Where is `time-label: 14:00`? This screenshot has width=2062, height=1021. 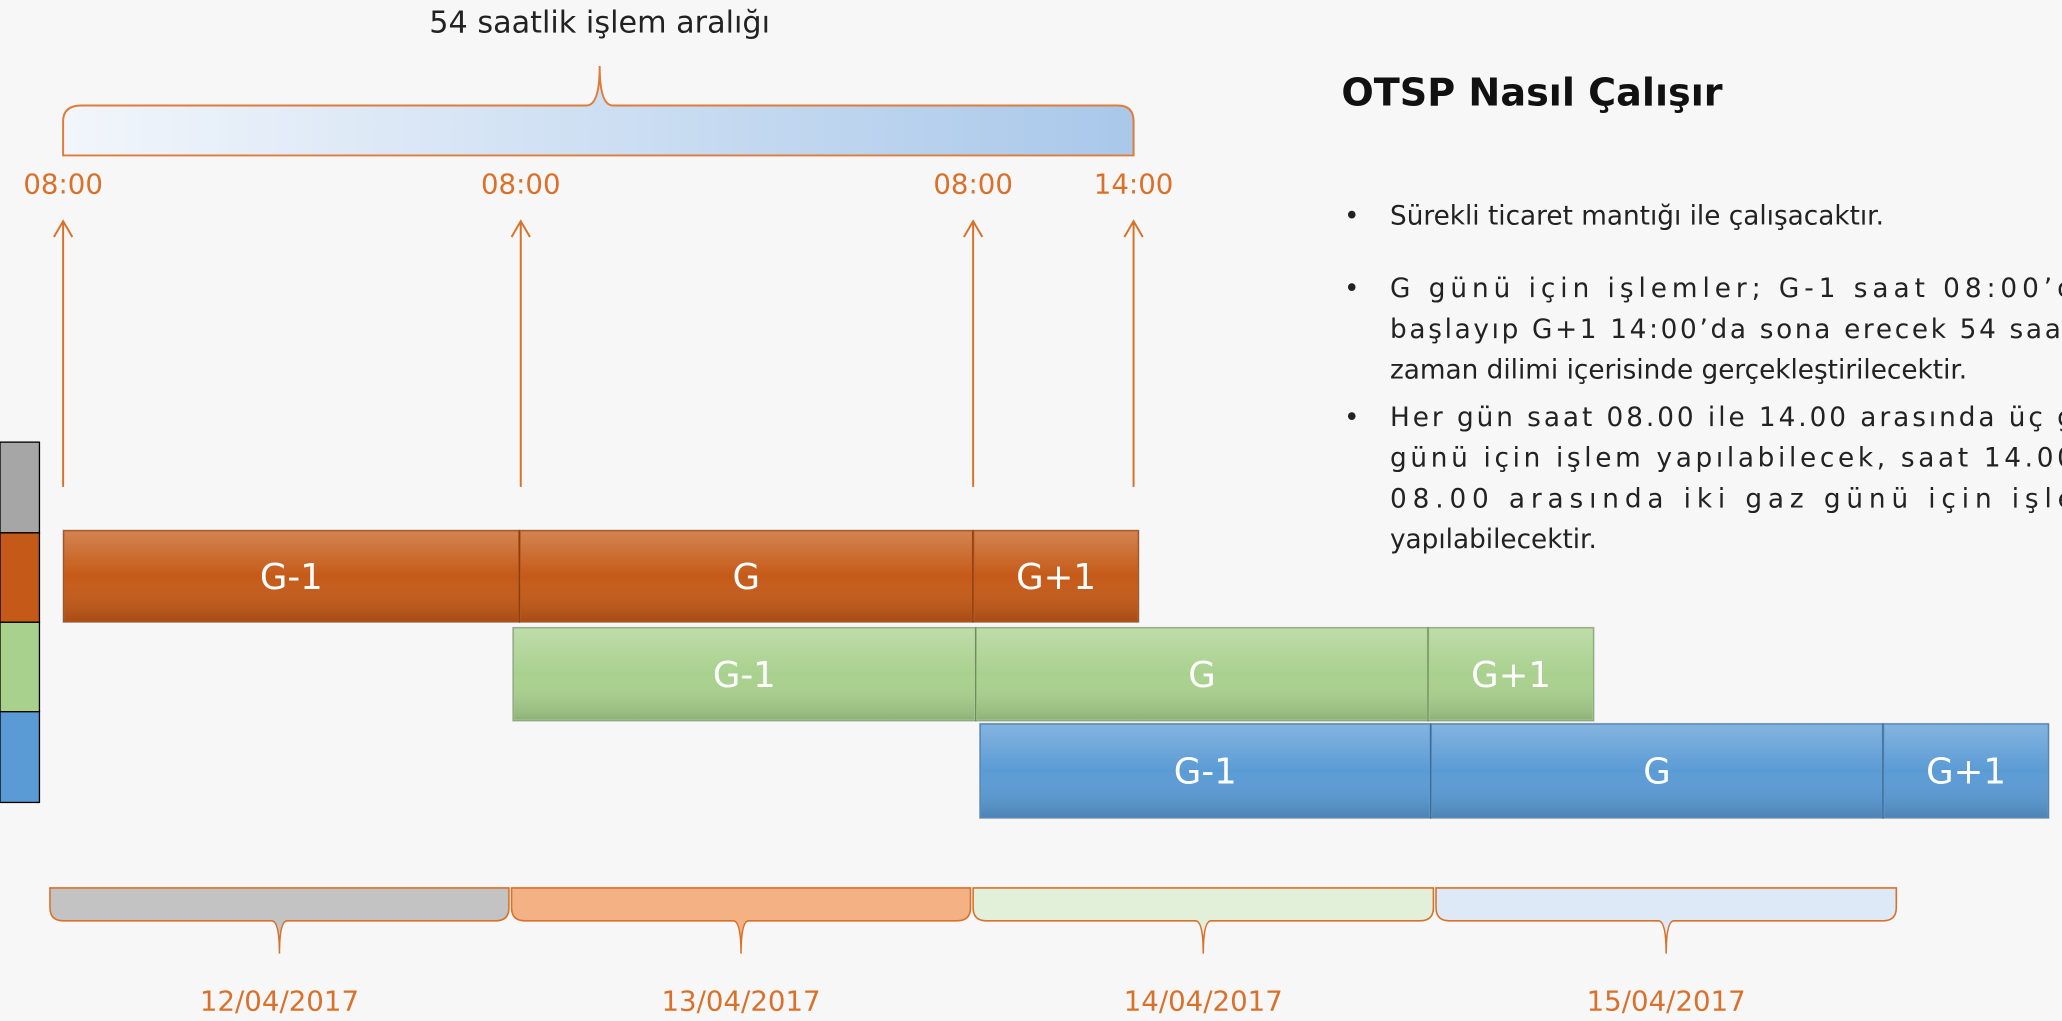 time-label: 14:00 is located at coordinates (1134, 184).